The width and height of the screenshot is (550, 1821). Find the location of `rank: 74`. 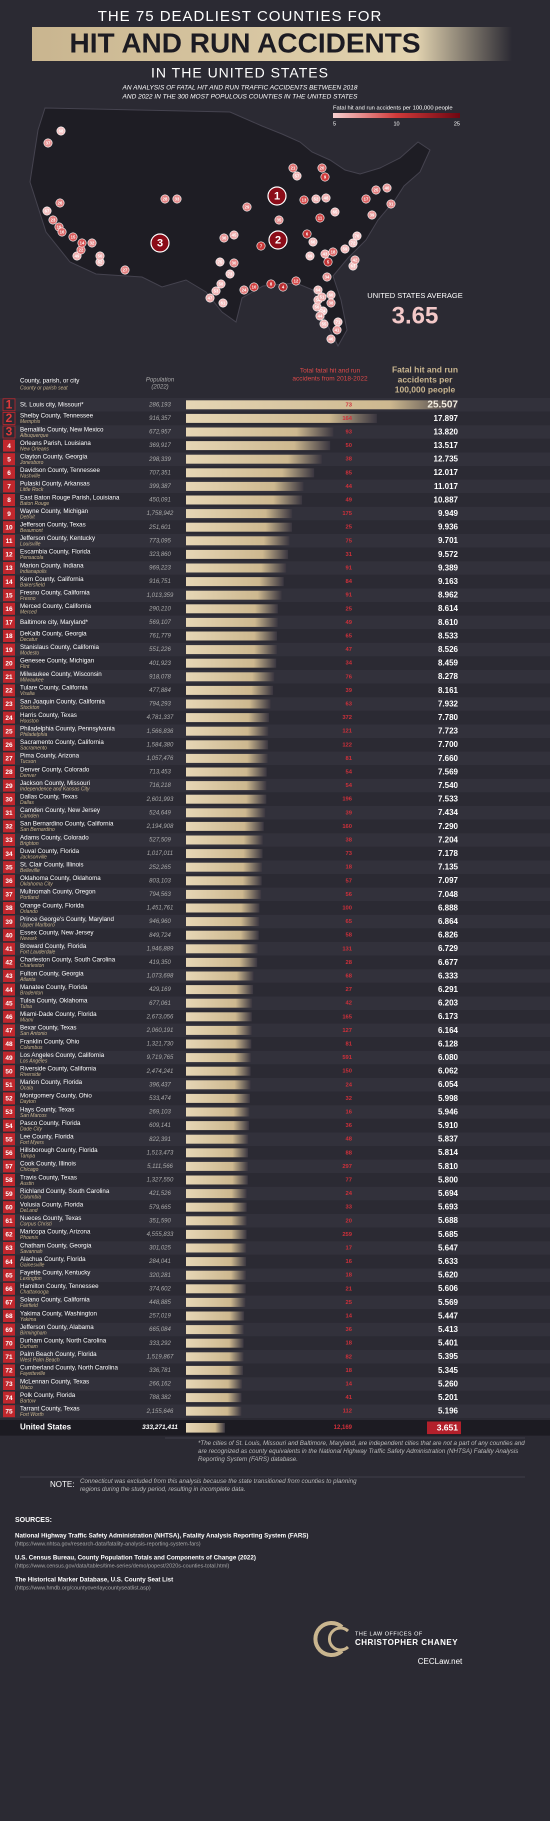

rank: 74 is located at coordinates (9, 1398).